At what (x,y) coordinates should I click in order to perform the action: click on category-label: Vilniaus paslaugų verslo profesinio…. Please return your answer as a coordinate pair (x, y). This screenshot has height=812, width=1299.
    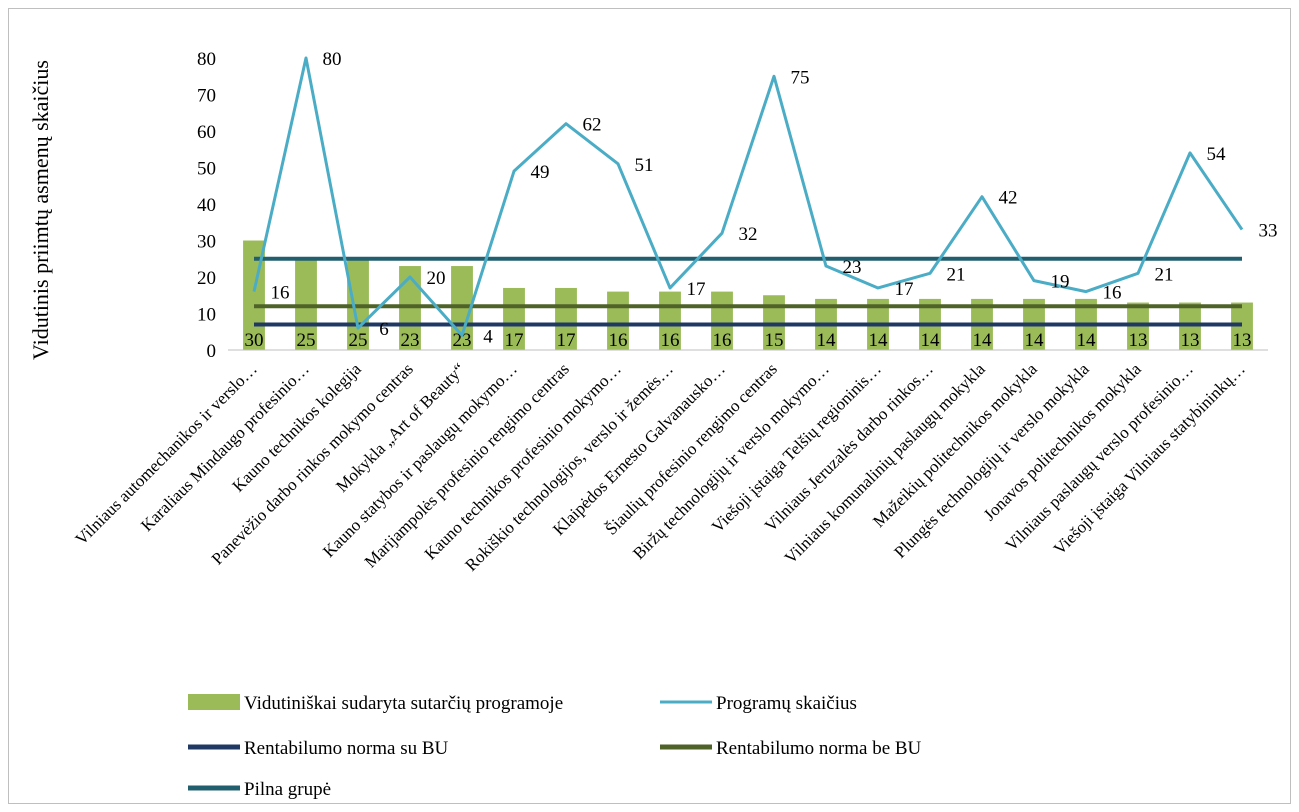
    Looking at the image, I should click on (1098, 456).